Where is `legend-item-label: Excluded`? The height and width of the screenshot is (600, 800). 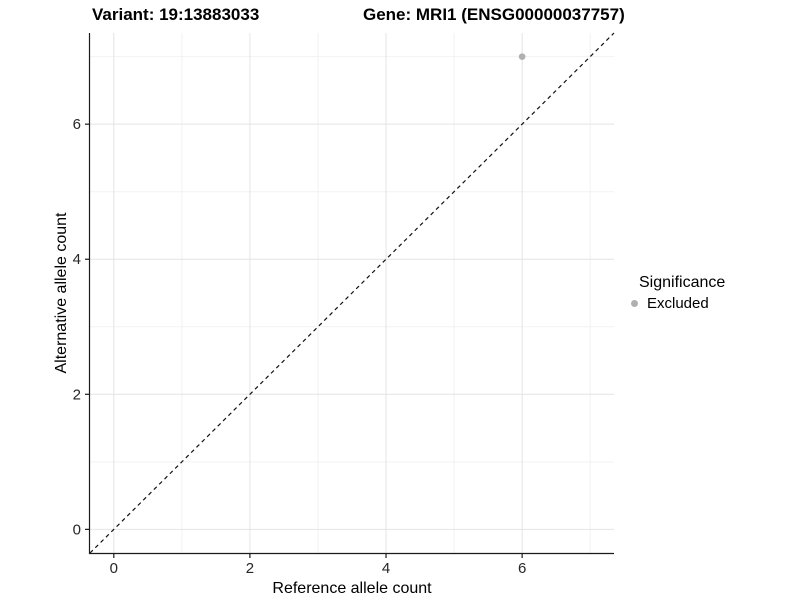 legend-item-label: Excluded is located at coordinates (678, 303).